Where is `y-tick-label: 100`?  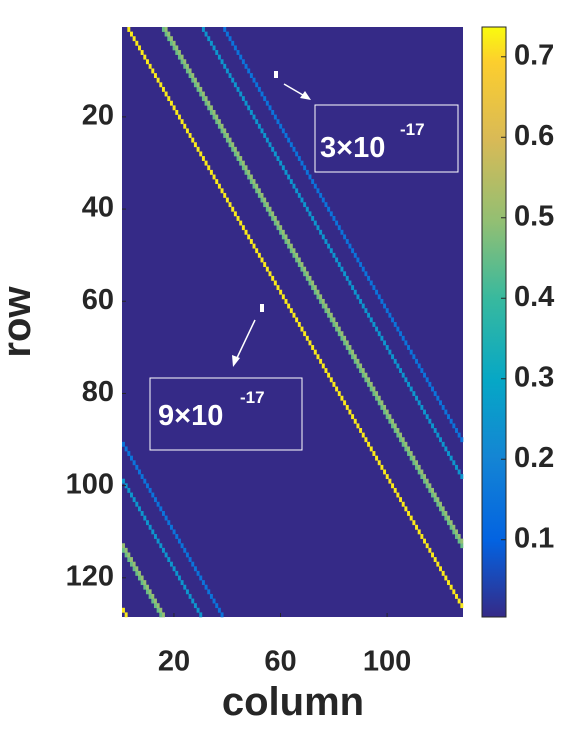
y-tick-label: 100 is located at coordinates (90, 484).